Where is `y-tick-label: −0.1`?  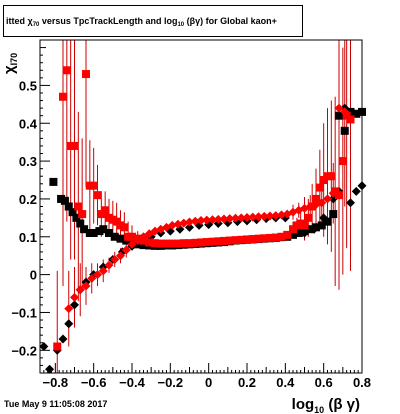 y-tick-label: −0.1 is located at coordinates (24, 312).